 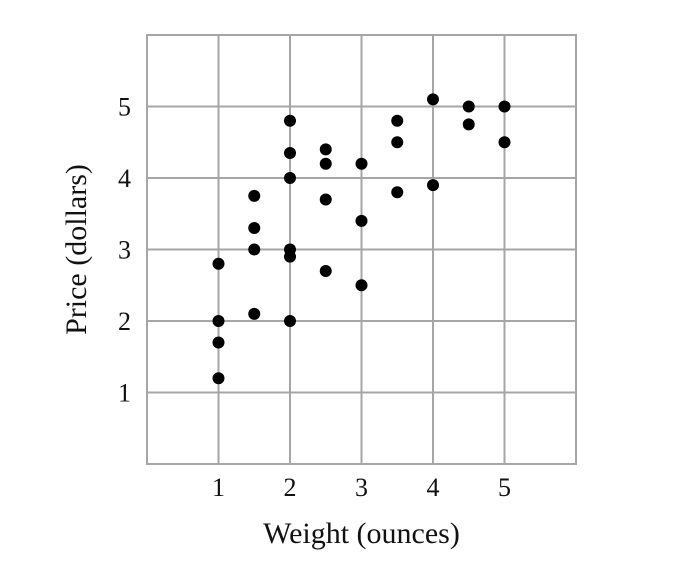 I want to click on x-tick-label: 4, so click(x=433, y=487).